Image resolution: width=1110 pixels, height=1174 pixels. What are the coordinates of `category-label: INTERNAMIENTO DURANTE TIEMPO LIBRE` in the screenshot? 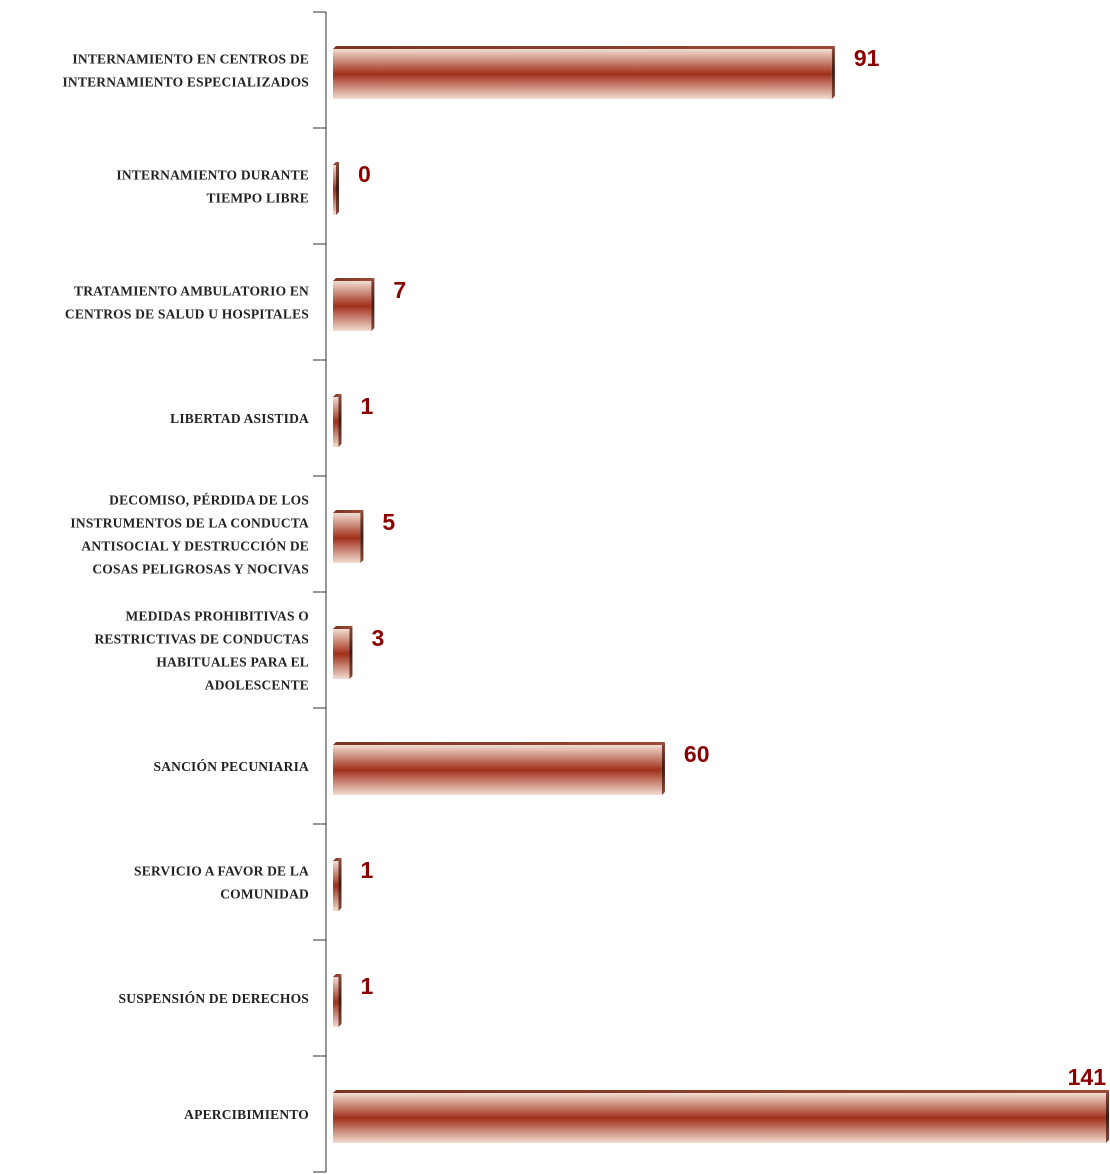 It's located at (212, 187).